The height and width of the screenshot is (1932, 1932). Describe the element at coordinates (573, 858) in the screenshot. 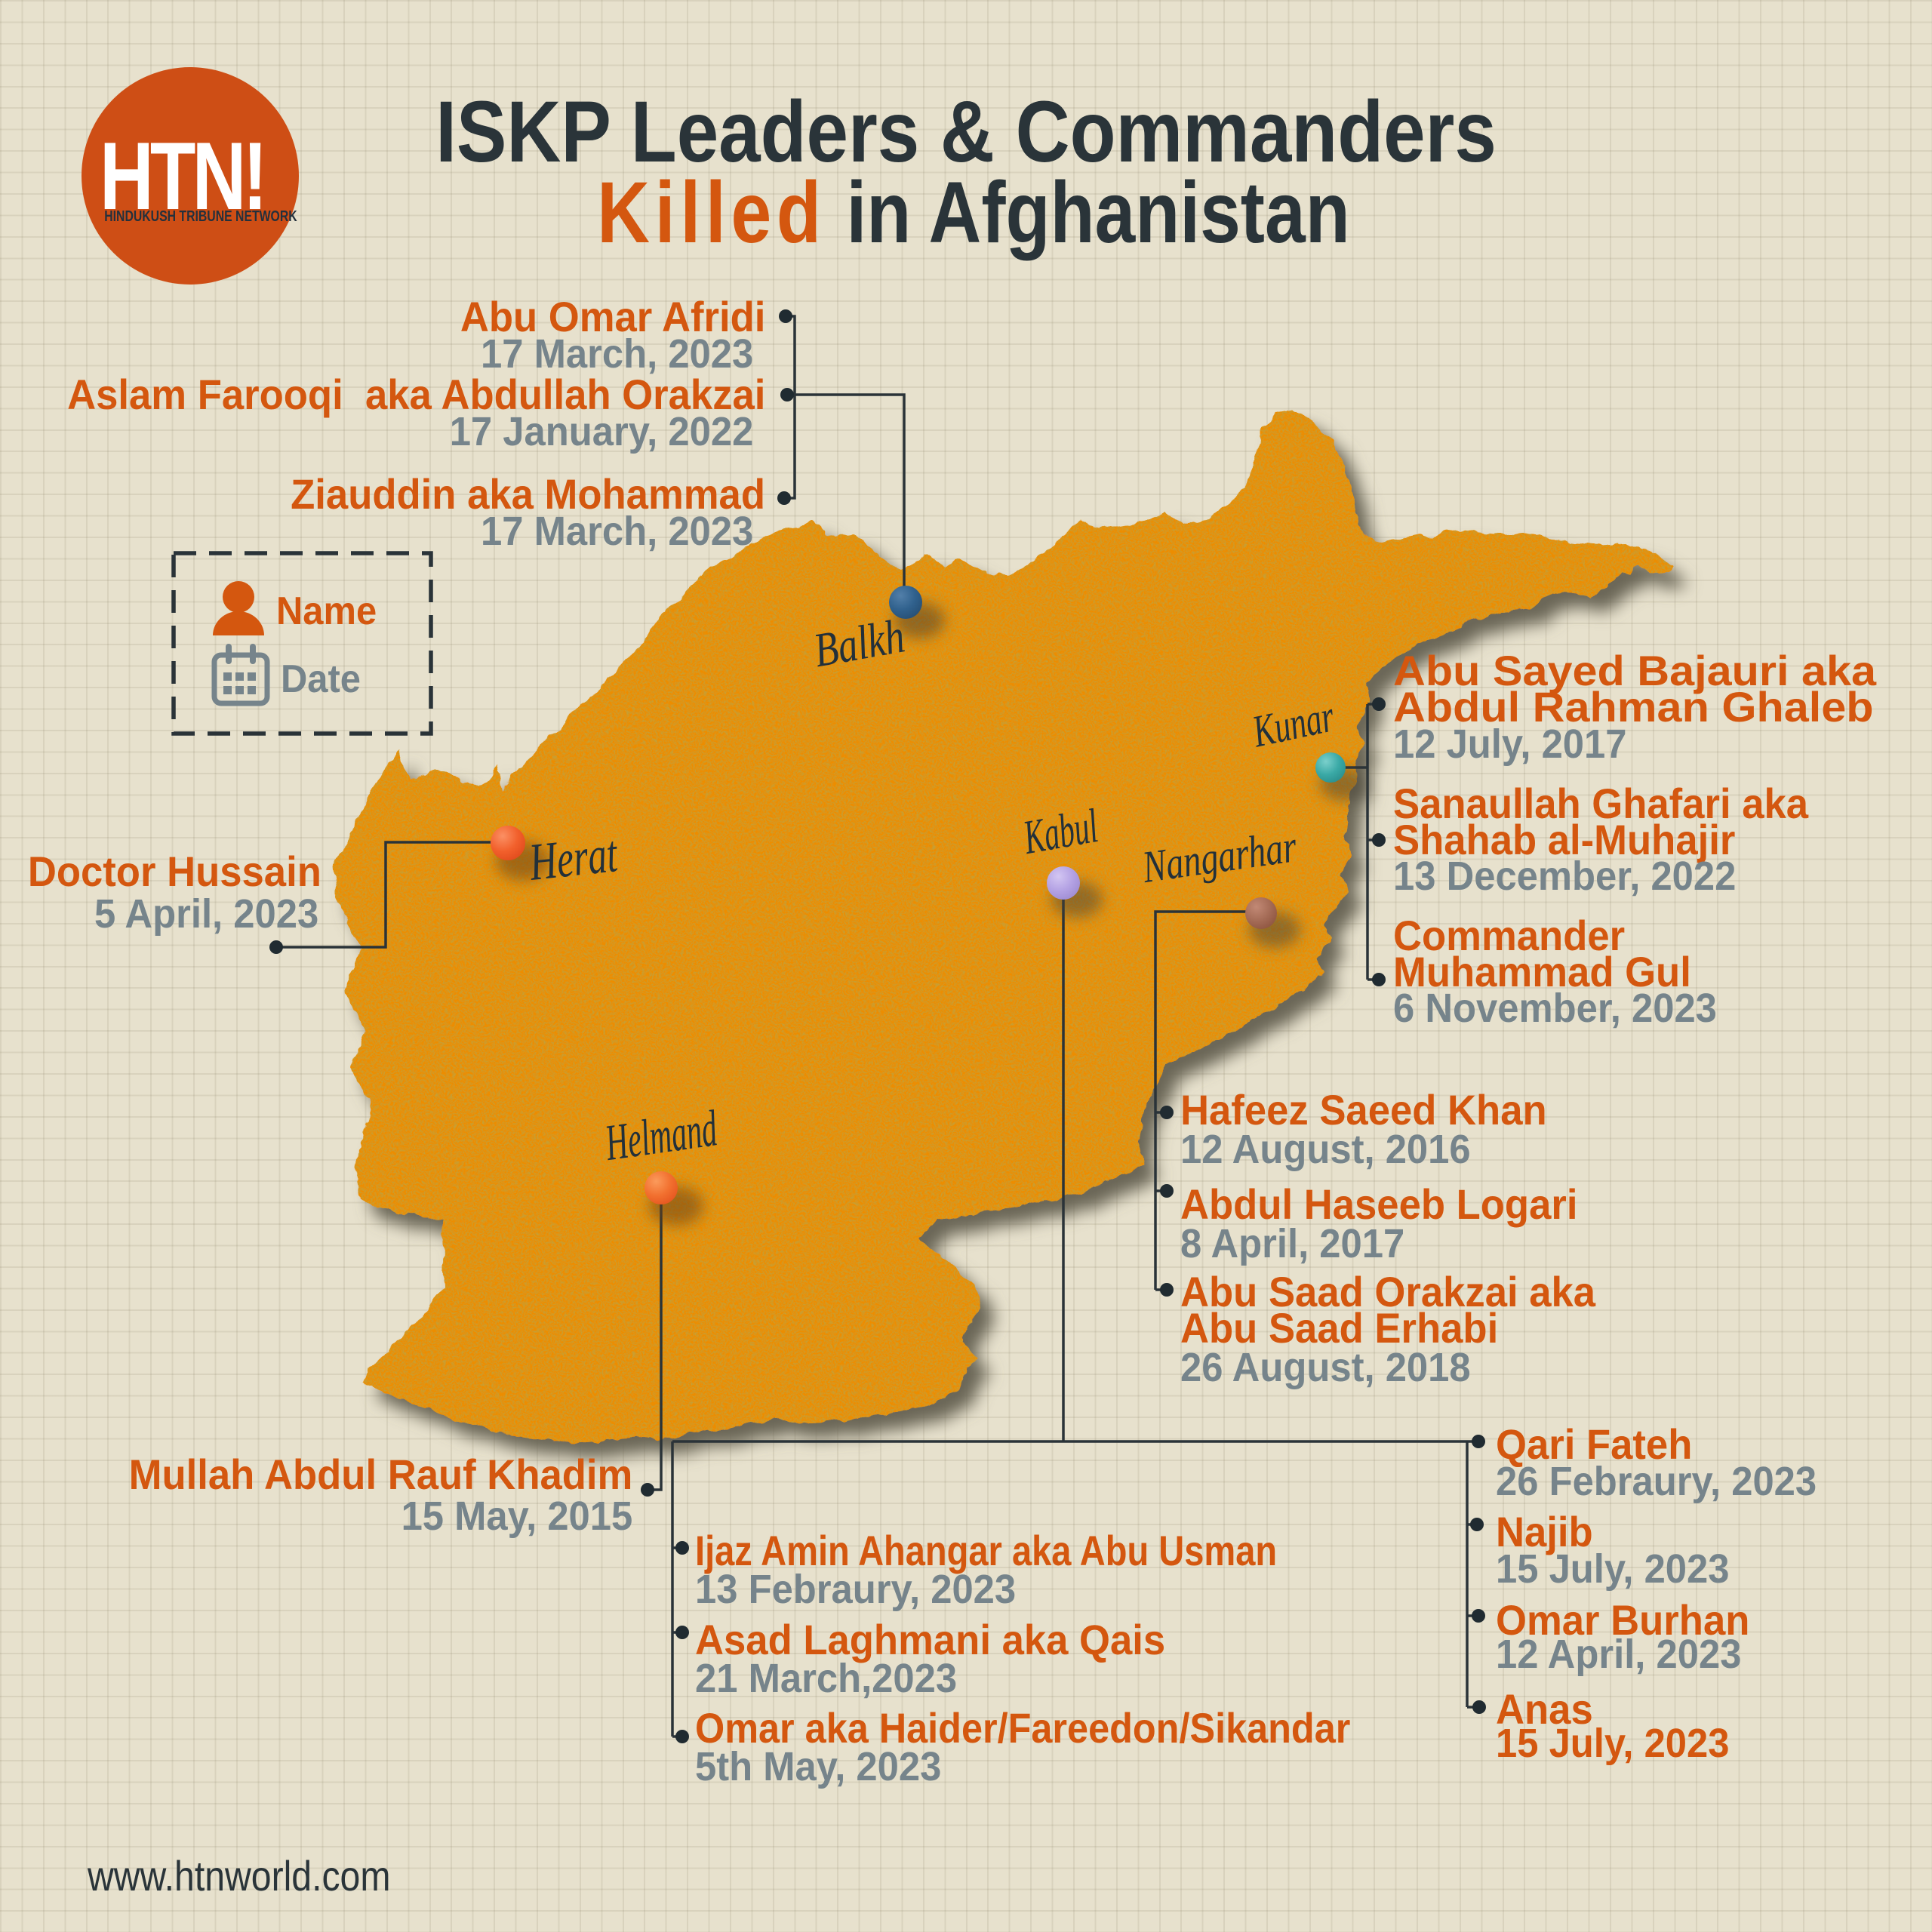

I see `svg-text: Herat` at that location.